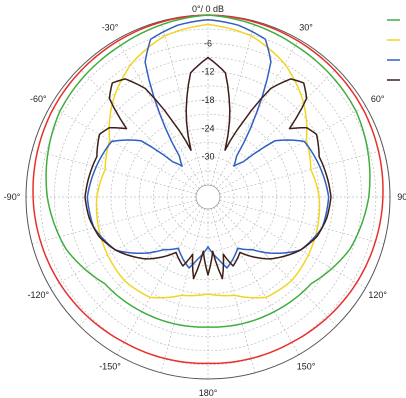 The image size is (406, 398). Describe the element at coordinates (377, 295) in the screenshot. I see `angle-label: 120°` at that location.